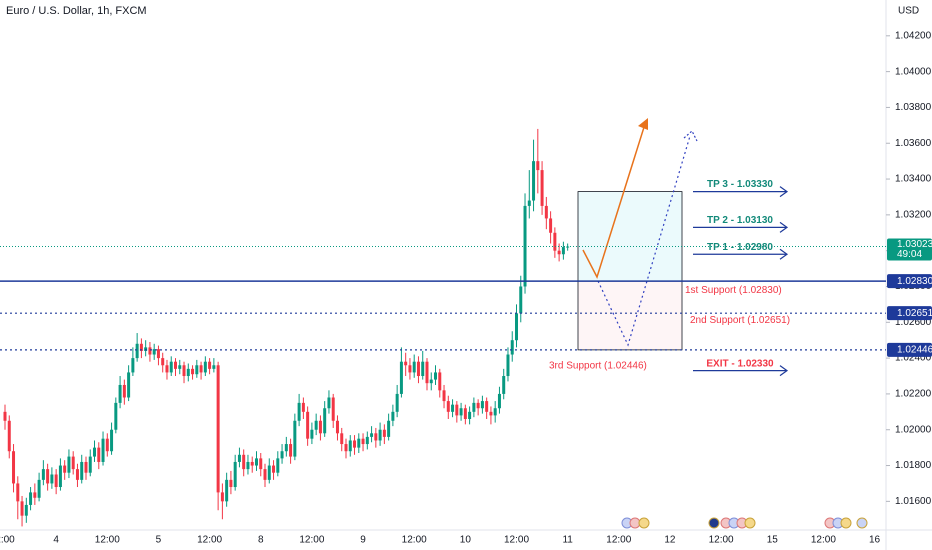 This screenshot has width=932, height=550. I want to click on y-tick-label: 1.02000, so click(913, 429).